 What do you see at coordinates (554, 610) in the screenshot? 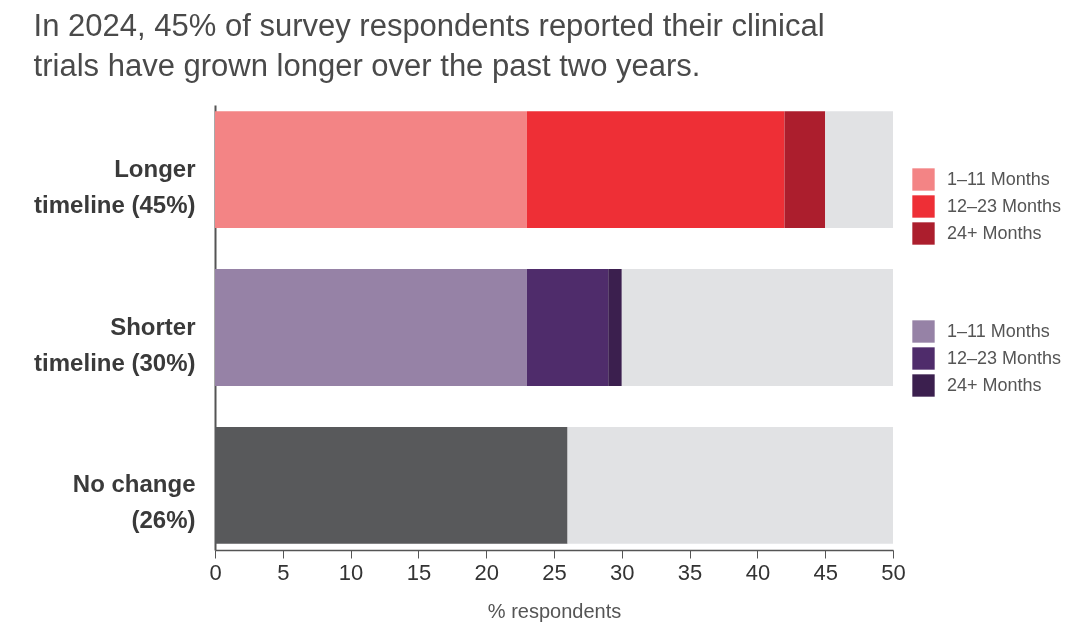
I see `x-axis-title: % respondents` at bounding box center [554, 610].